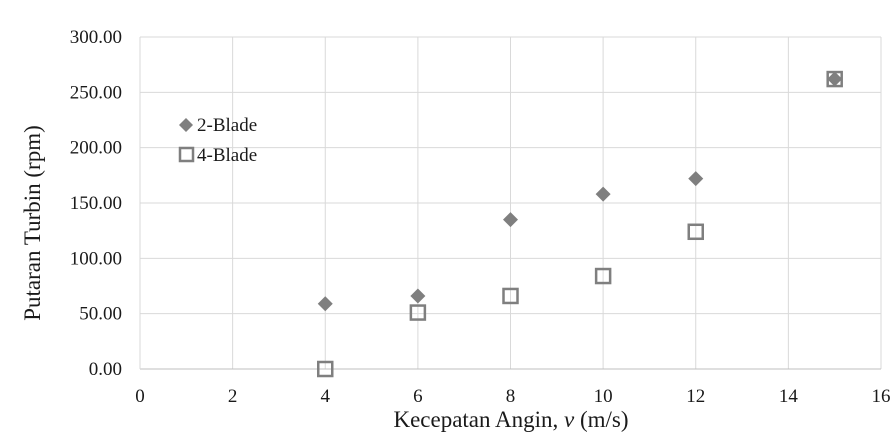 The image size is (896, 439). What do you see at coordinates (140, 396) in the screenshot?
I see `x-tick-label: 0` at bounding box center [140, 396].